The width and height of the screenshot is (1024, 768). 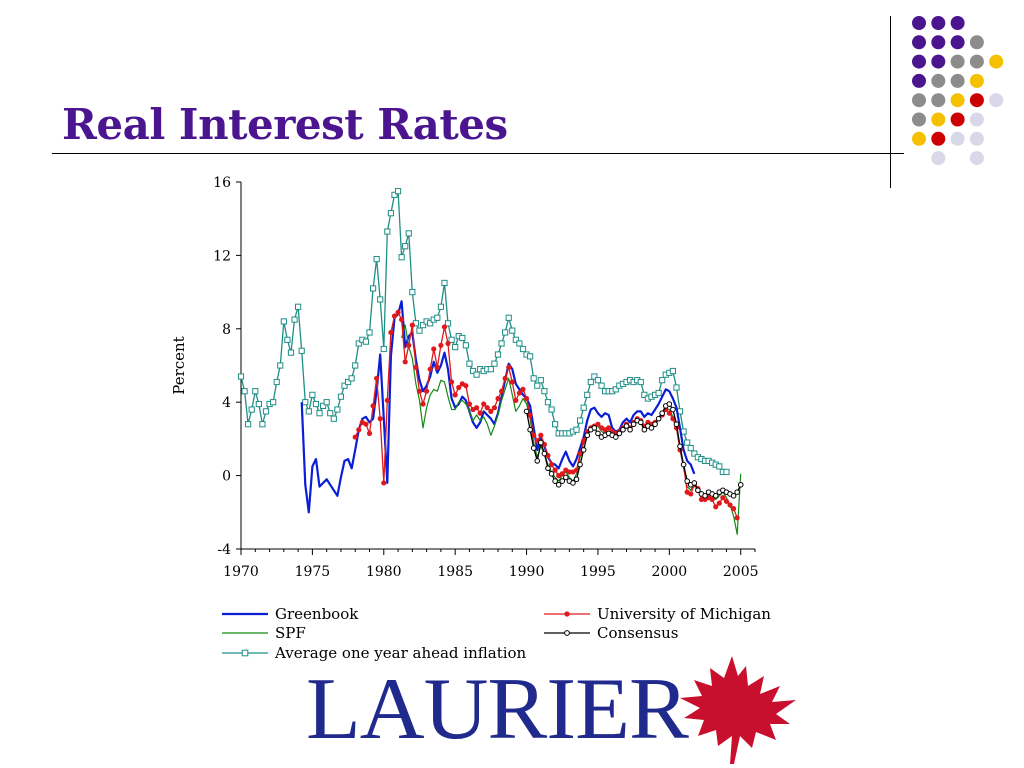 What do you see at coordinates (633, 450) in the screenshot?
I see `series-consensus` at bounding box center [633, 450].